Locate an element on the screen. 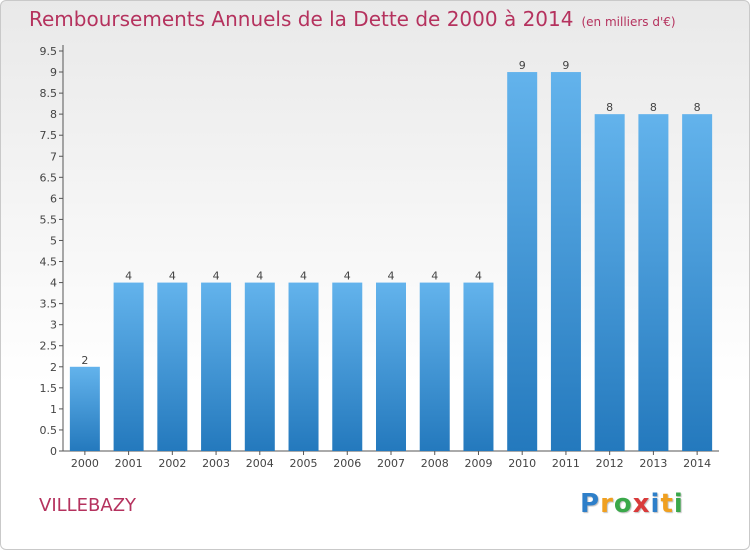  y-tick-label: 3 is located at coordinates (53, 325).